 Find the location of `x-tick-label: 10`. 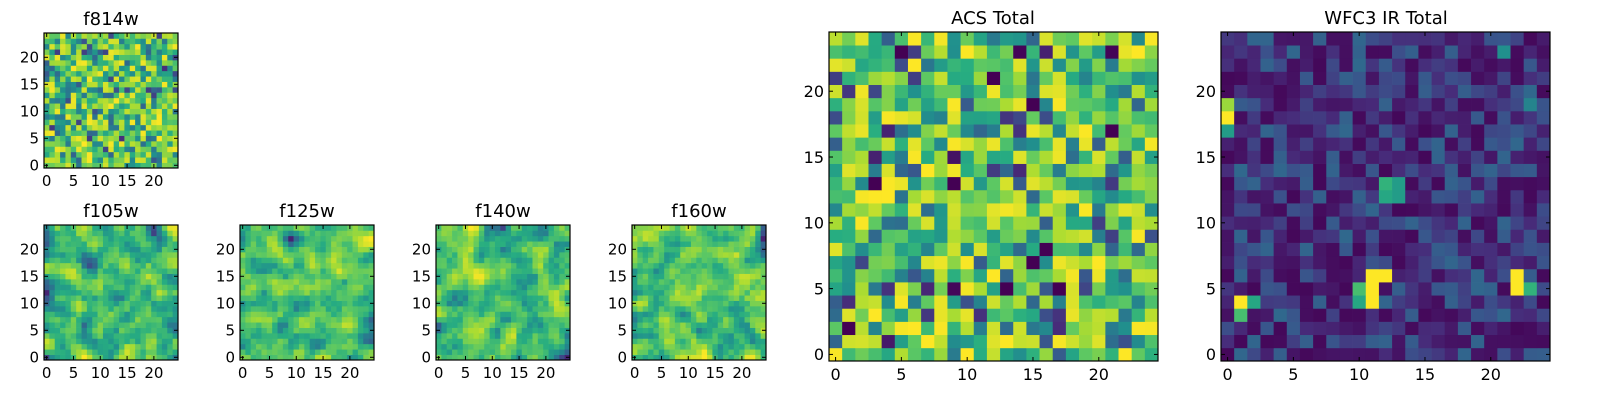

x-tick-label: 10 is located at coordinates (688, 373).